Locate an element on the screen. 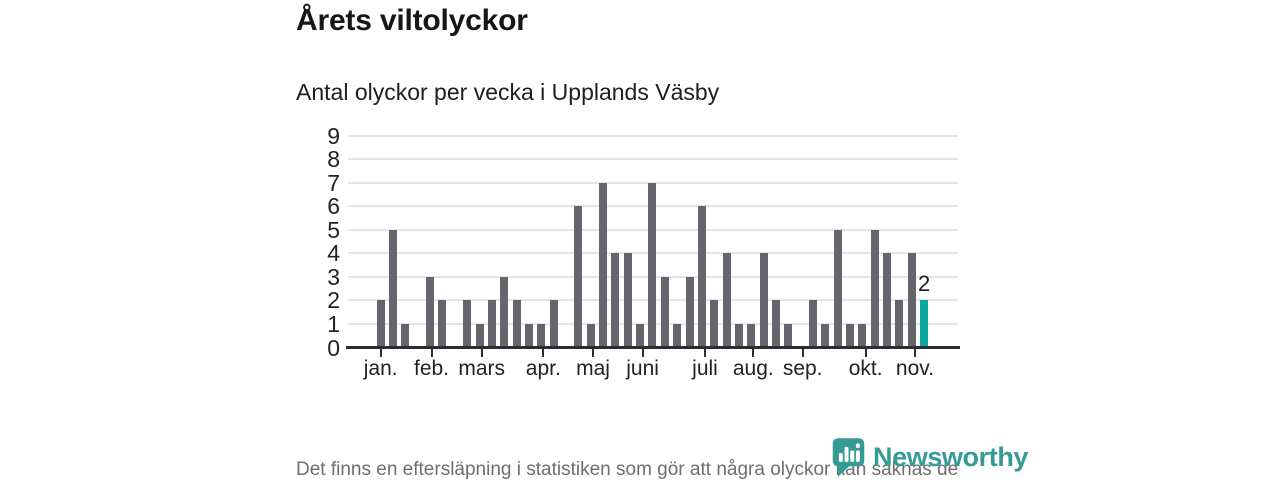  y-axis-tick-label: 0 is located at coordinates (333, 347).